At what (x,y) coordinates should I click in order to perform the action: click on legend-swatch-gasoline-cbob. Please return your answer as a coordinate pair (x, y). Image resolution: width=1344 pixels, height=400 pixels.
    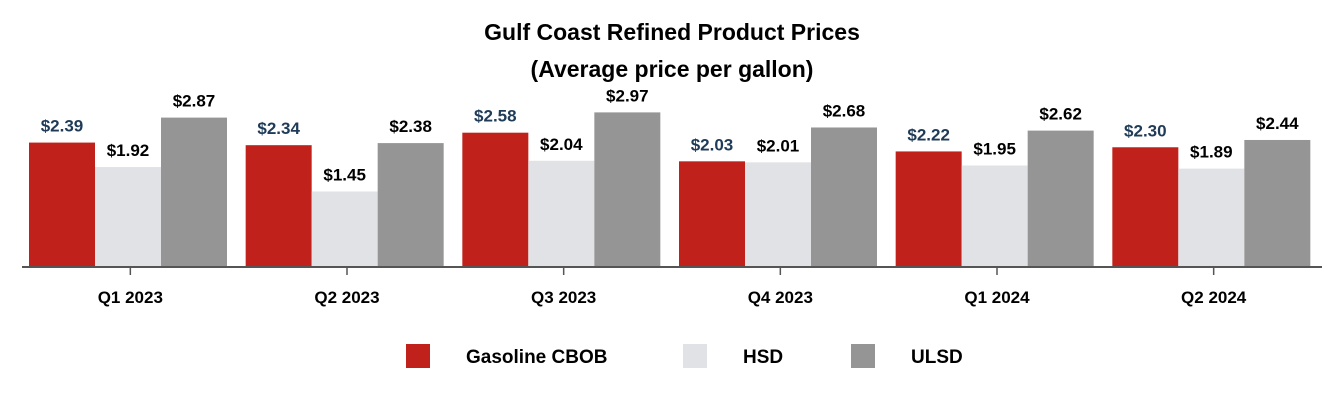
    Looking at the image, I should click on (418, 356).